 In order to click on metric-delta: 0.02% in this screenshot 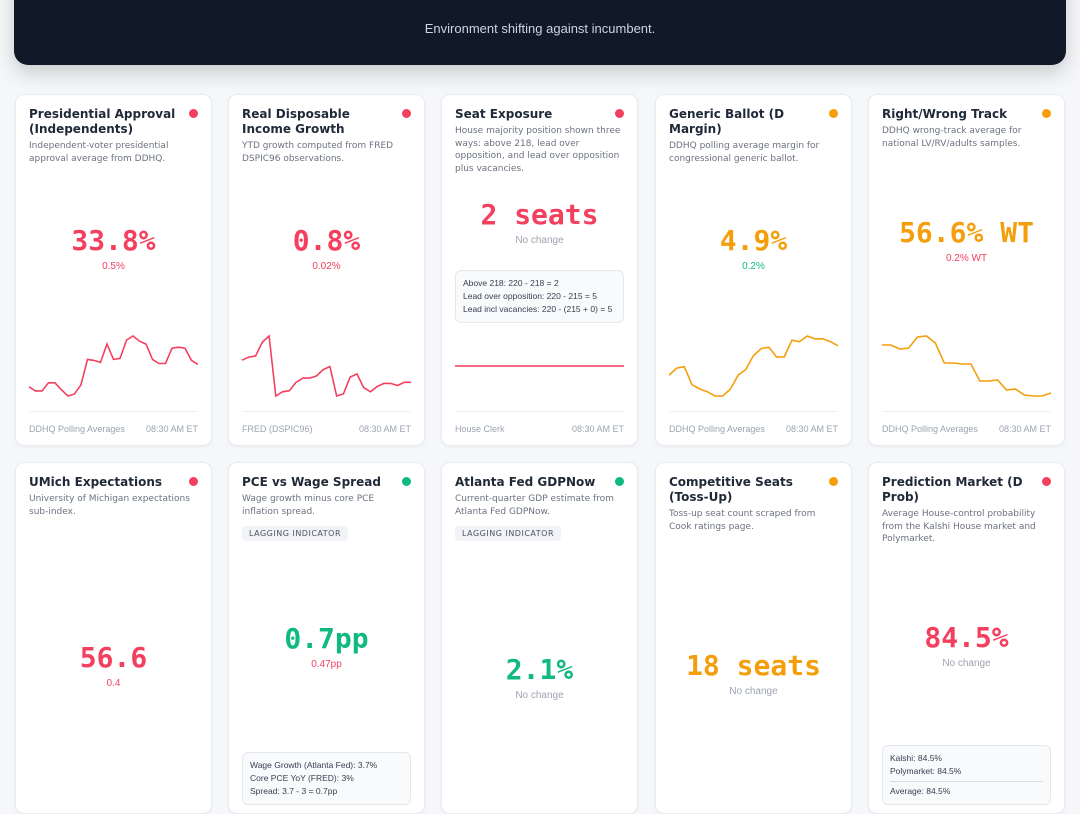, I will do `click(326, 266)`.